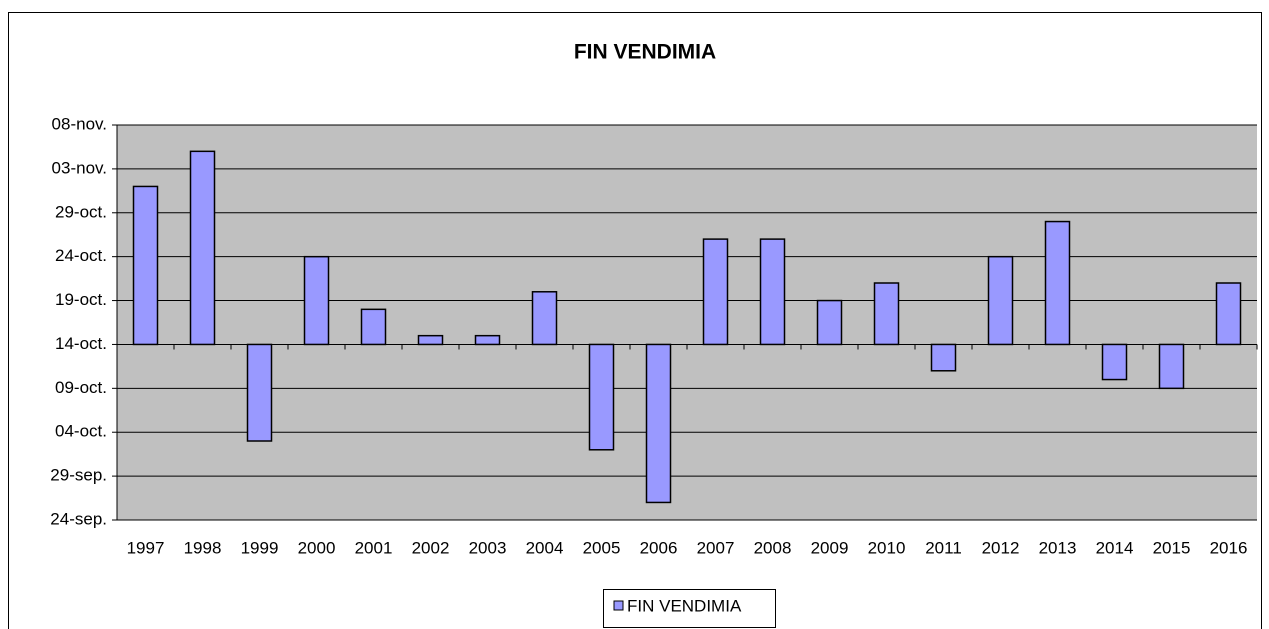 The width and height of the screenshot is (1269, 629). Describe the element at coordinates (78, 475) in the screenshot. I see `y-tick-label: 29-sep.` at that location.